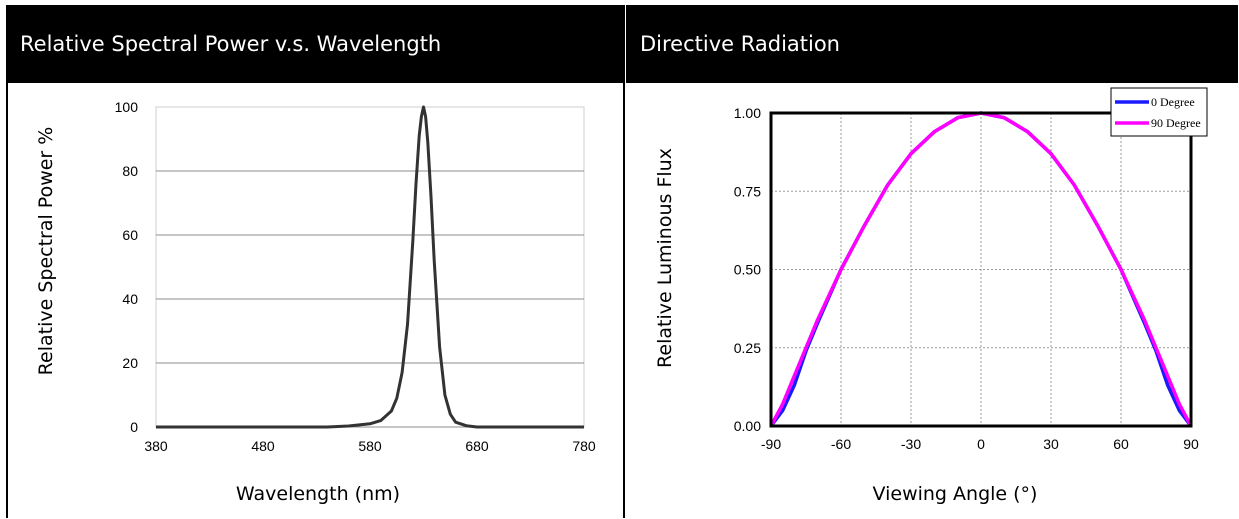 The width and height of the screenshot is (1239, 519). What do you see at coordinates (134, 427) in the screenshot?
I see `spectral-y-tick-label: 0` at bounding box center [134, 427].